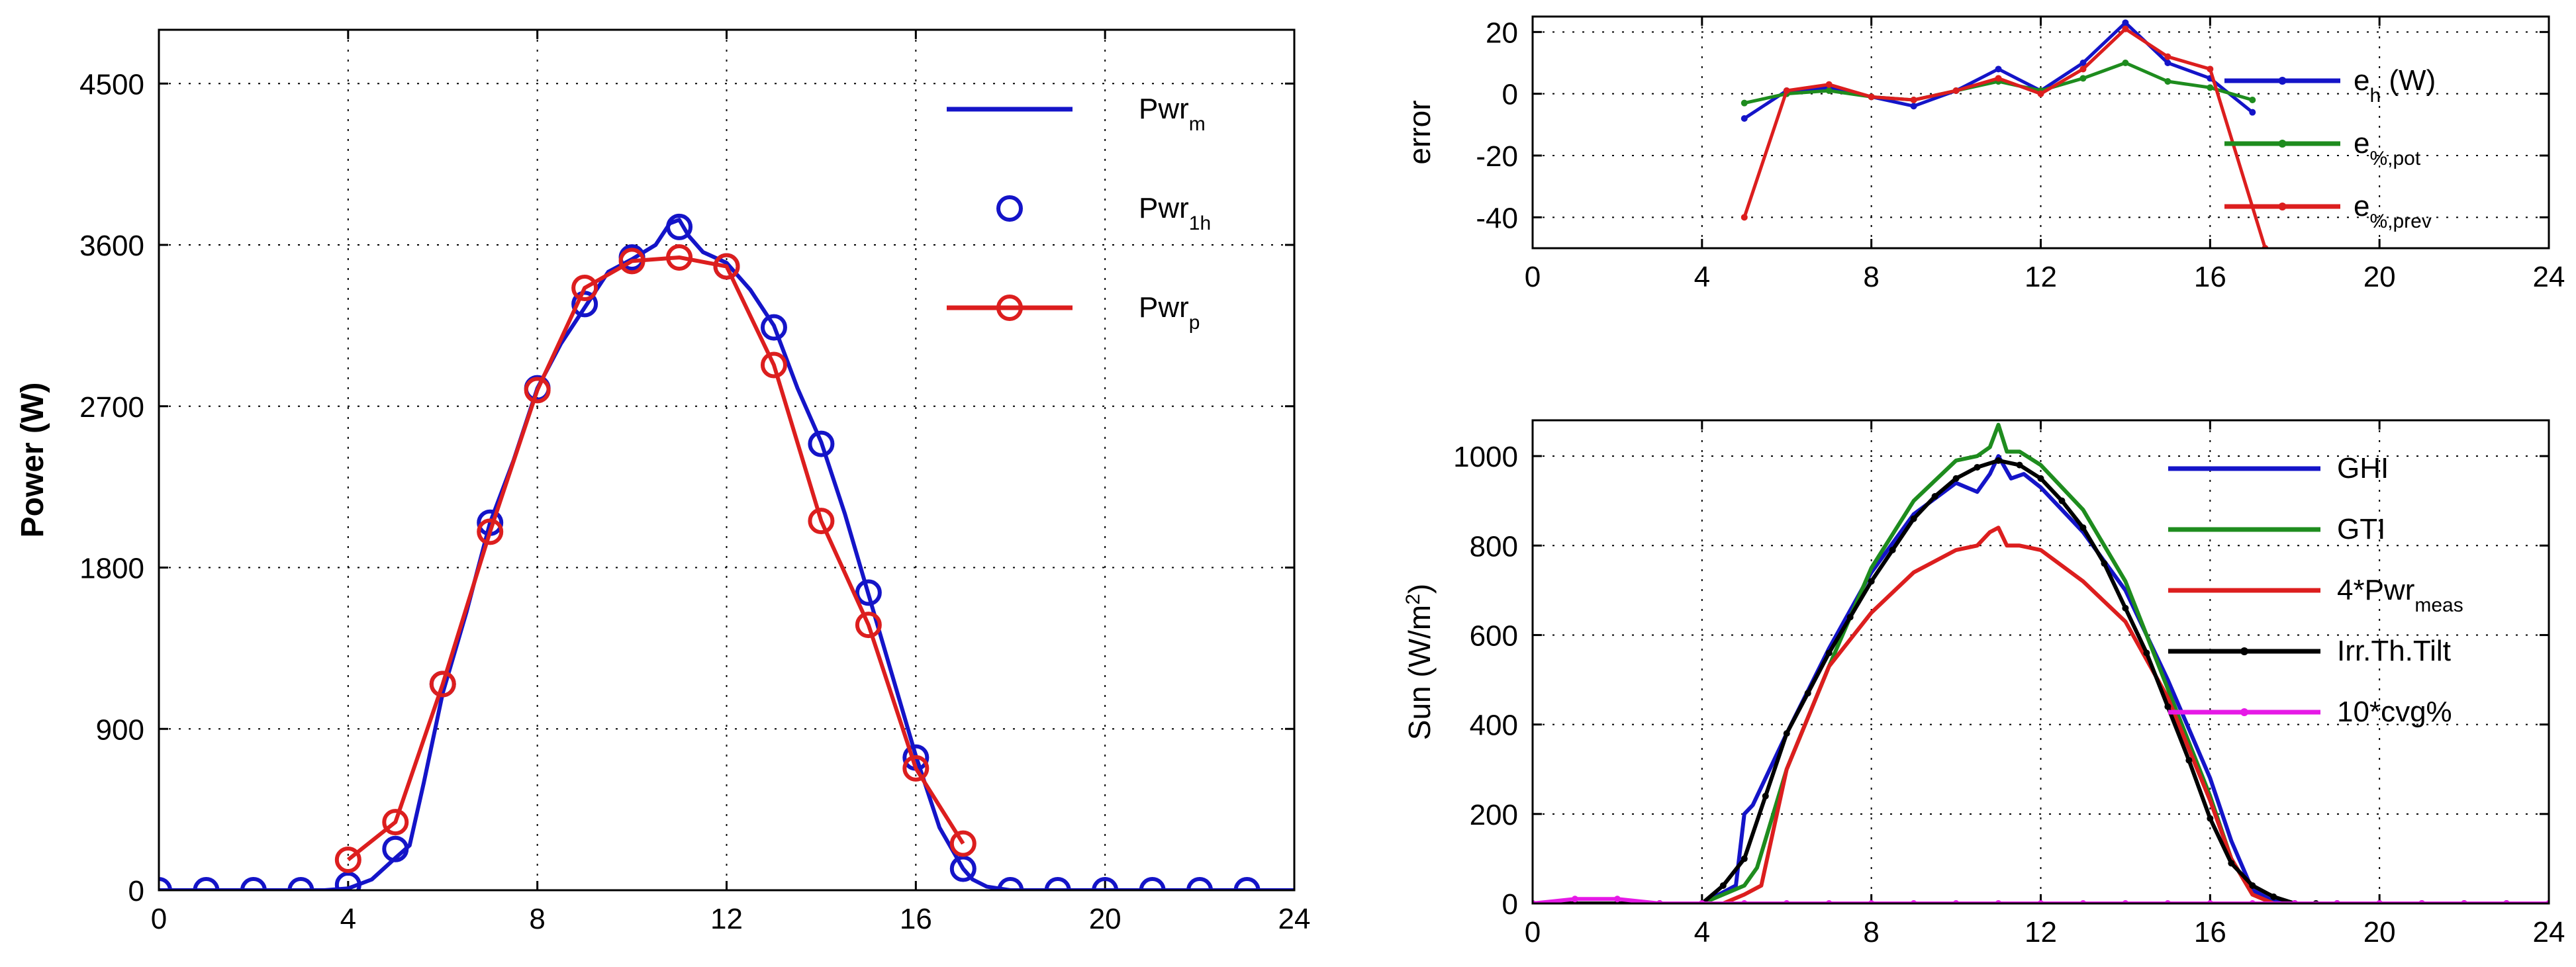  I want to click on legend-marker-pwr-1h, so click(1009, 208).